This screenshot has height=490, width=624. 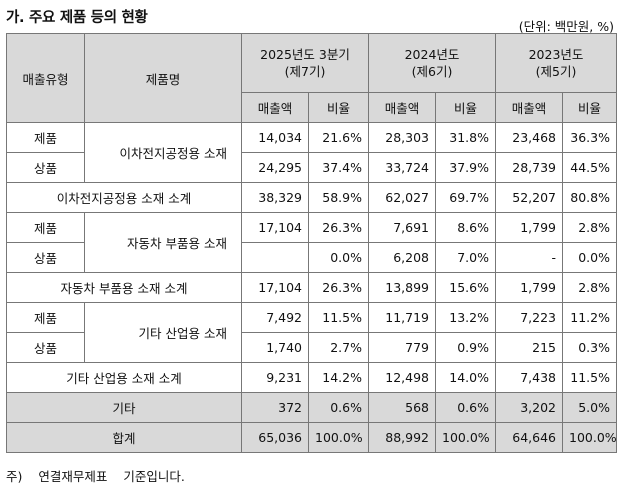 What do you see at coordinates (465, 377) in the screenshot?
I see `value-cell: 14.0%` at bounding box center [465, 377].